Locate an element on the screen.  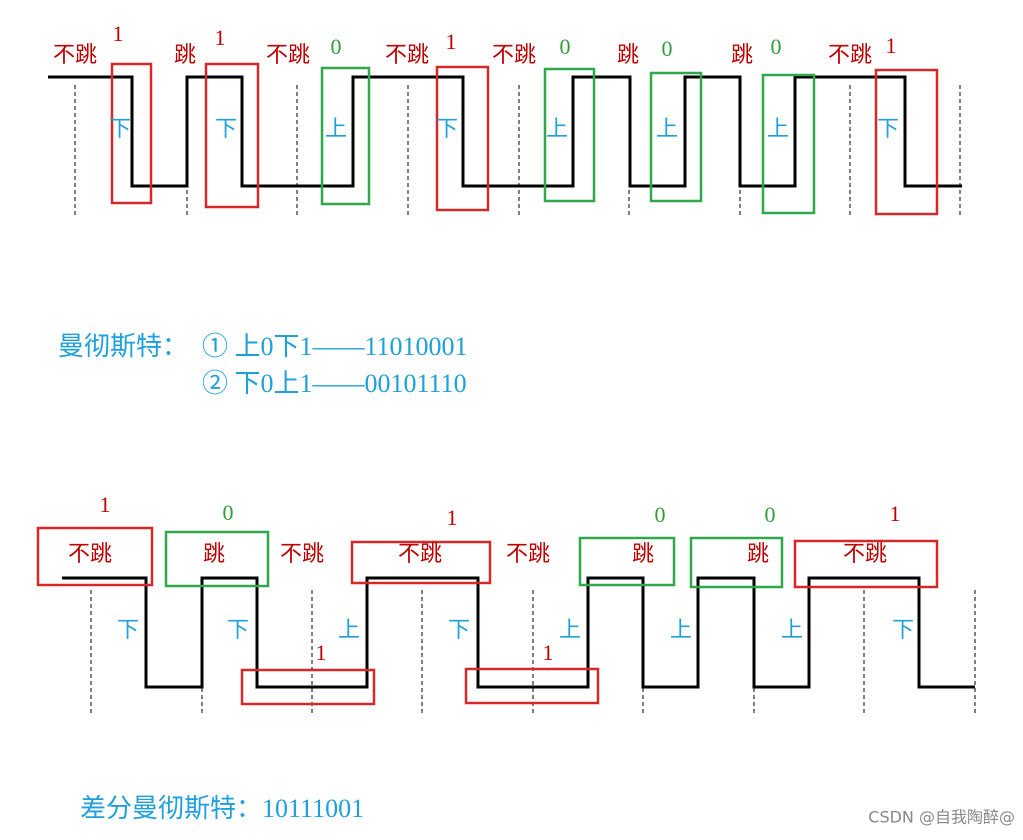
manchester-wave is located at coordinates (505, 131).